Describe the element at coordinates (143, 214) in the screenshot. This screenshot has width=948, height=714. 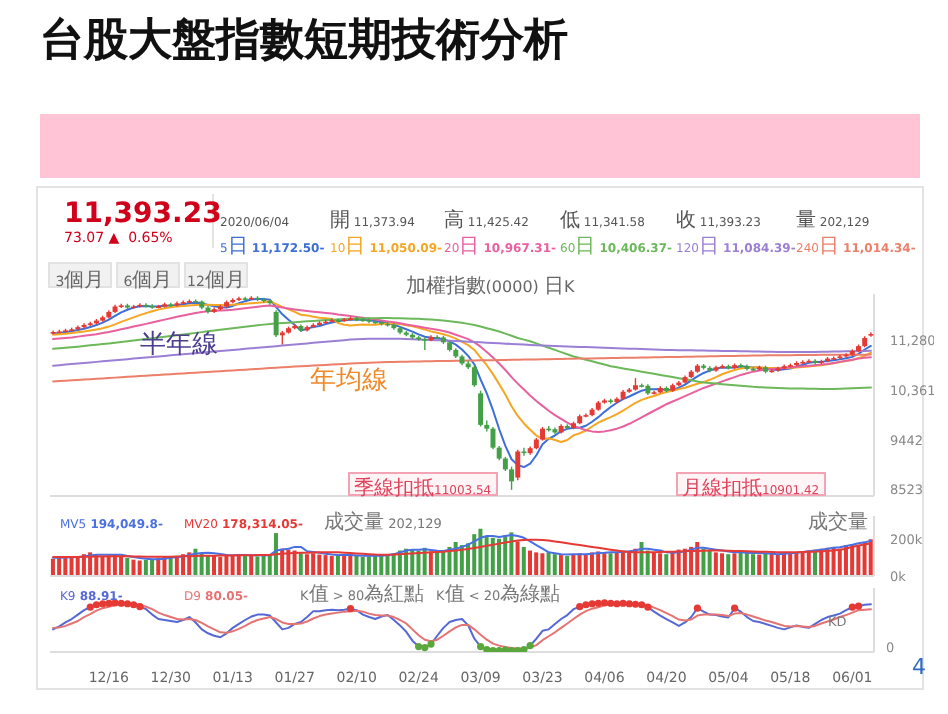
I see `text: 11,393.23` at that location.